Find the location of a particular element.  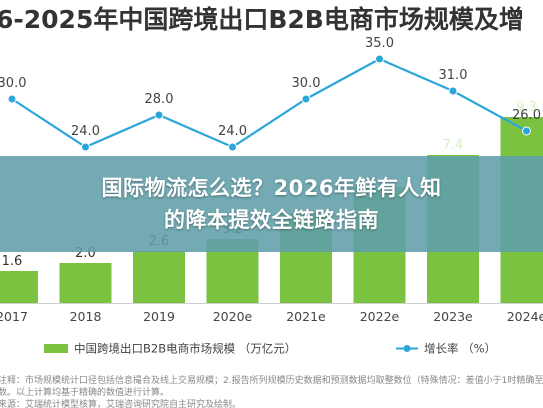

x-tick-label-2024e: 2024e is located at coordinates (525, 316).